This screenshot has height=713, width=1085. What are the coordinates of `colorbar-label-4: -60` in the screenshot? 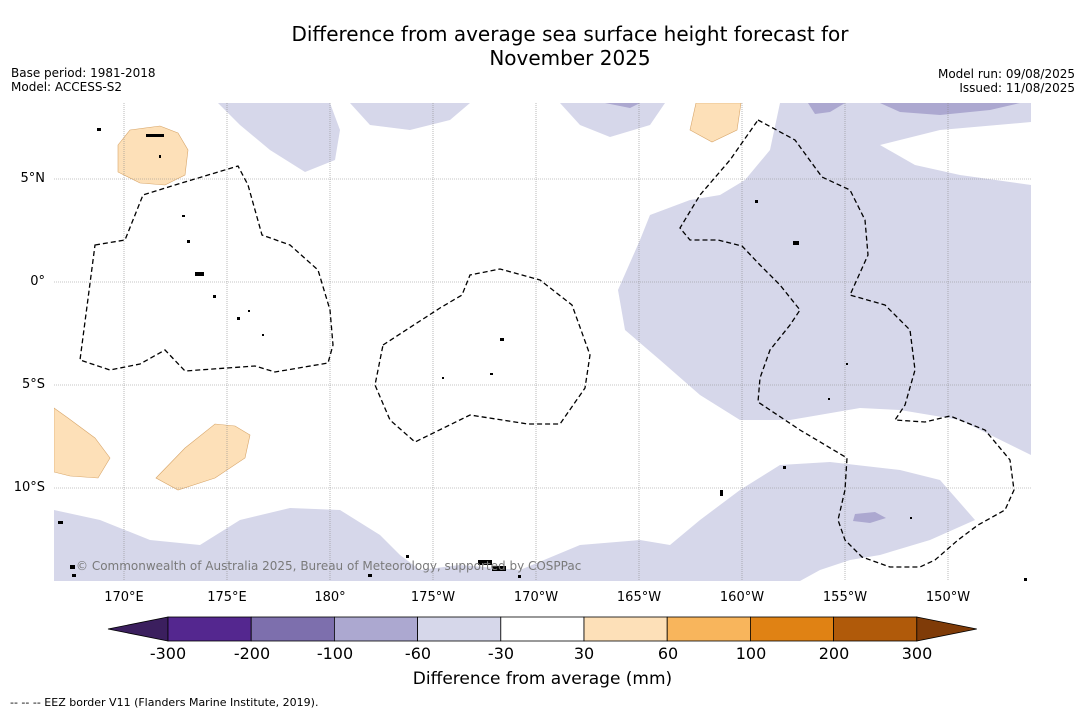 It's located at (418, 653).